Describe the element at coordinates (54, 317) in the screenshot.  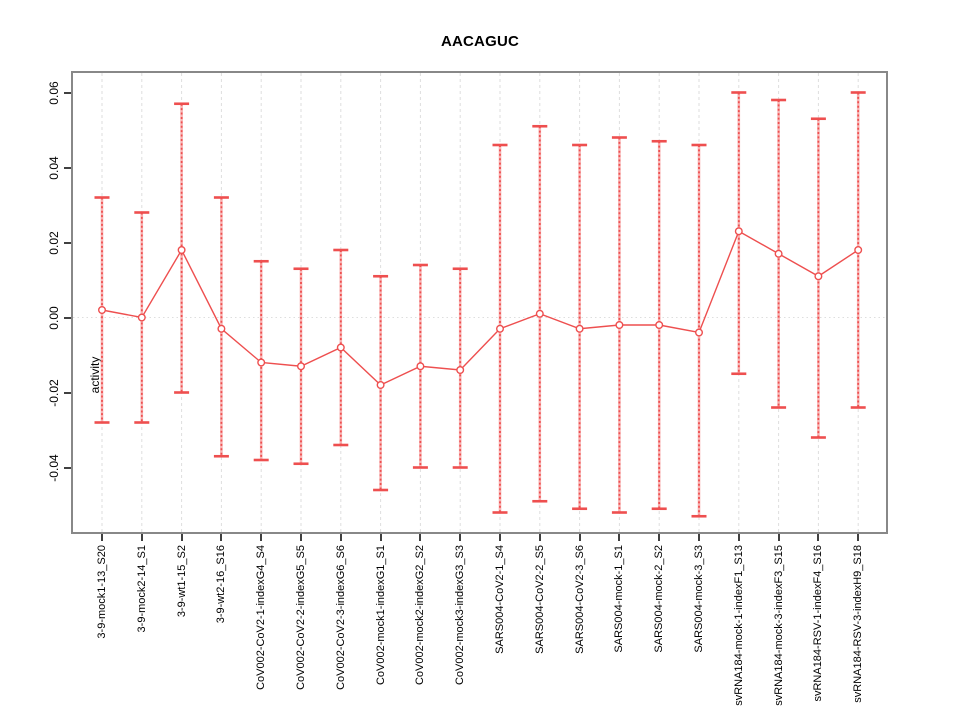
I see `y-axis-tick-label: 0.00` at that location.